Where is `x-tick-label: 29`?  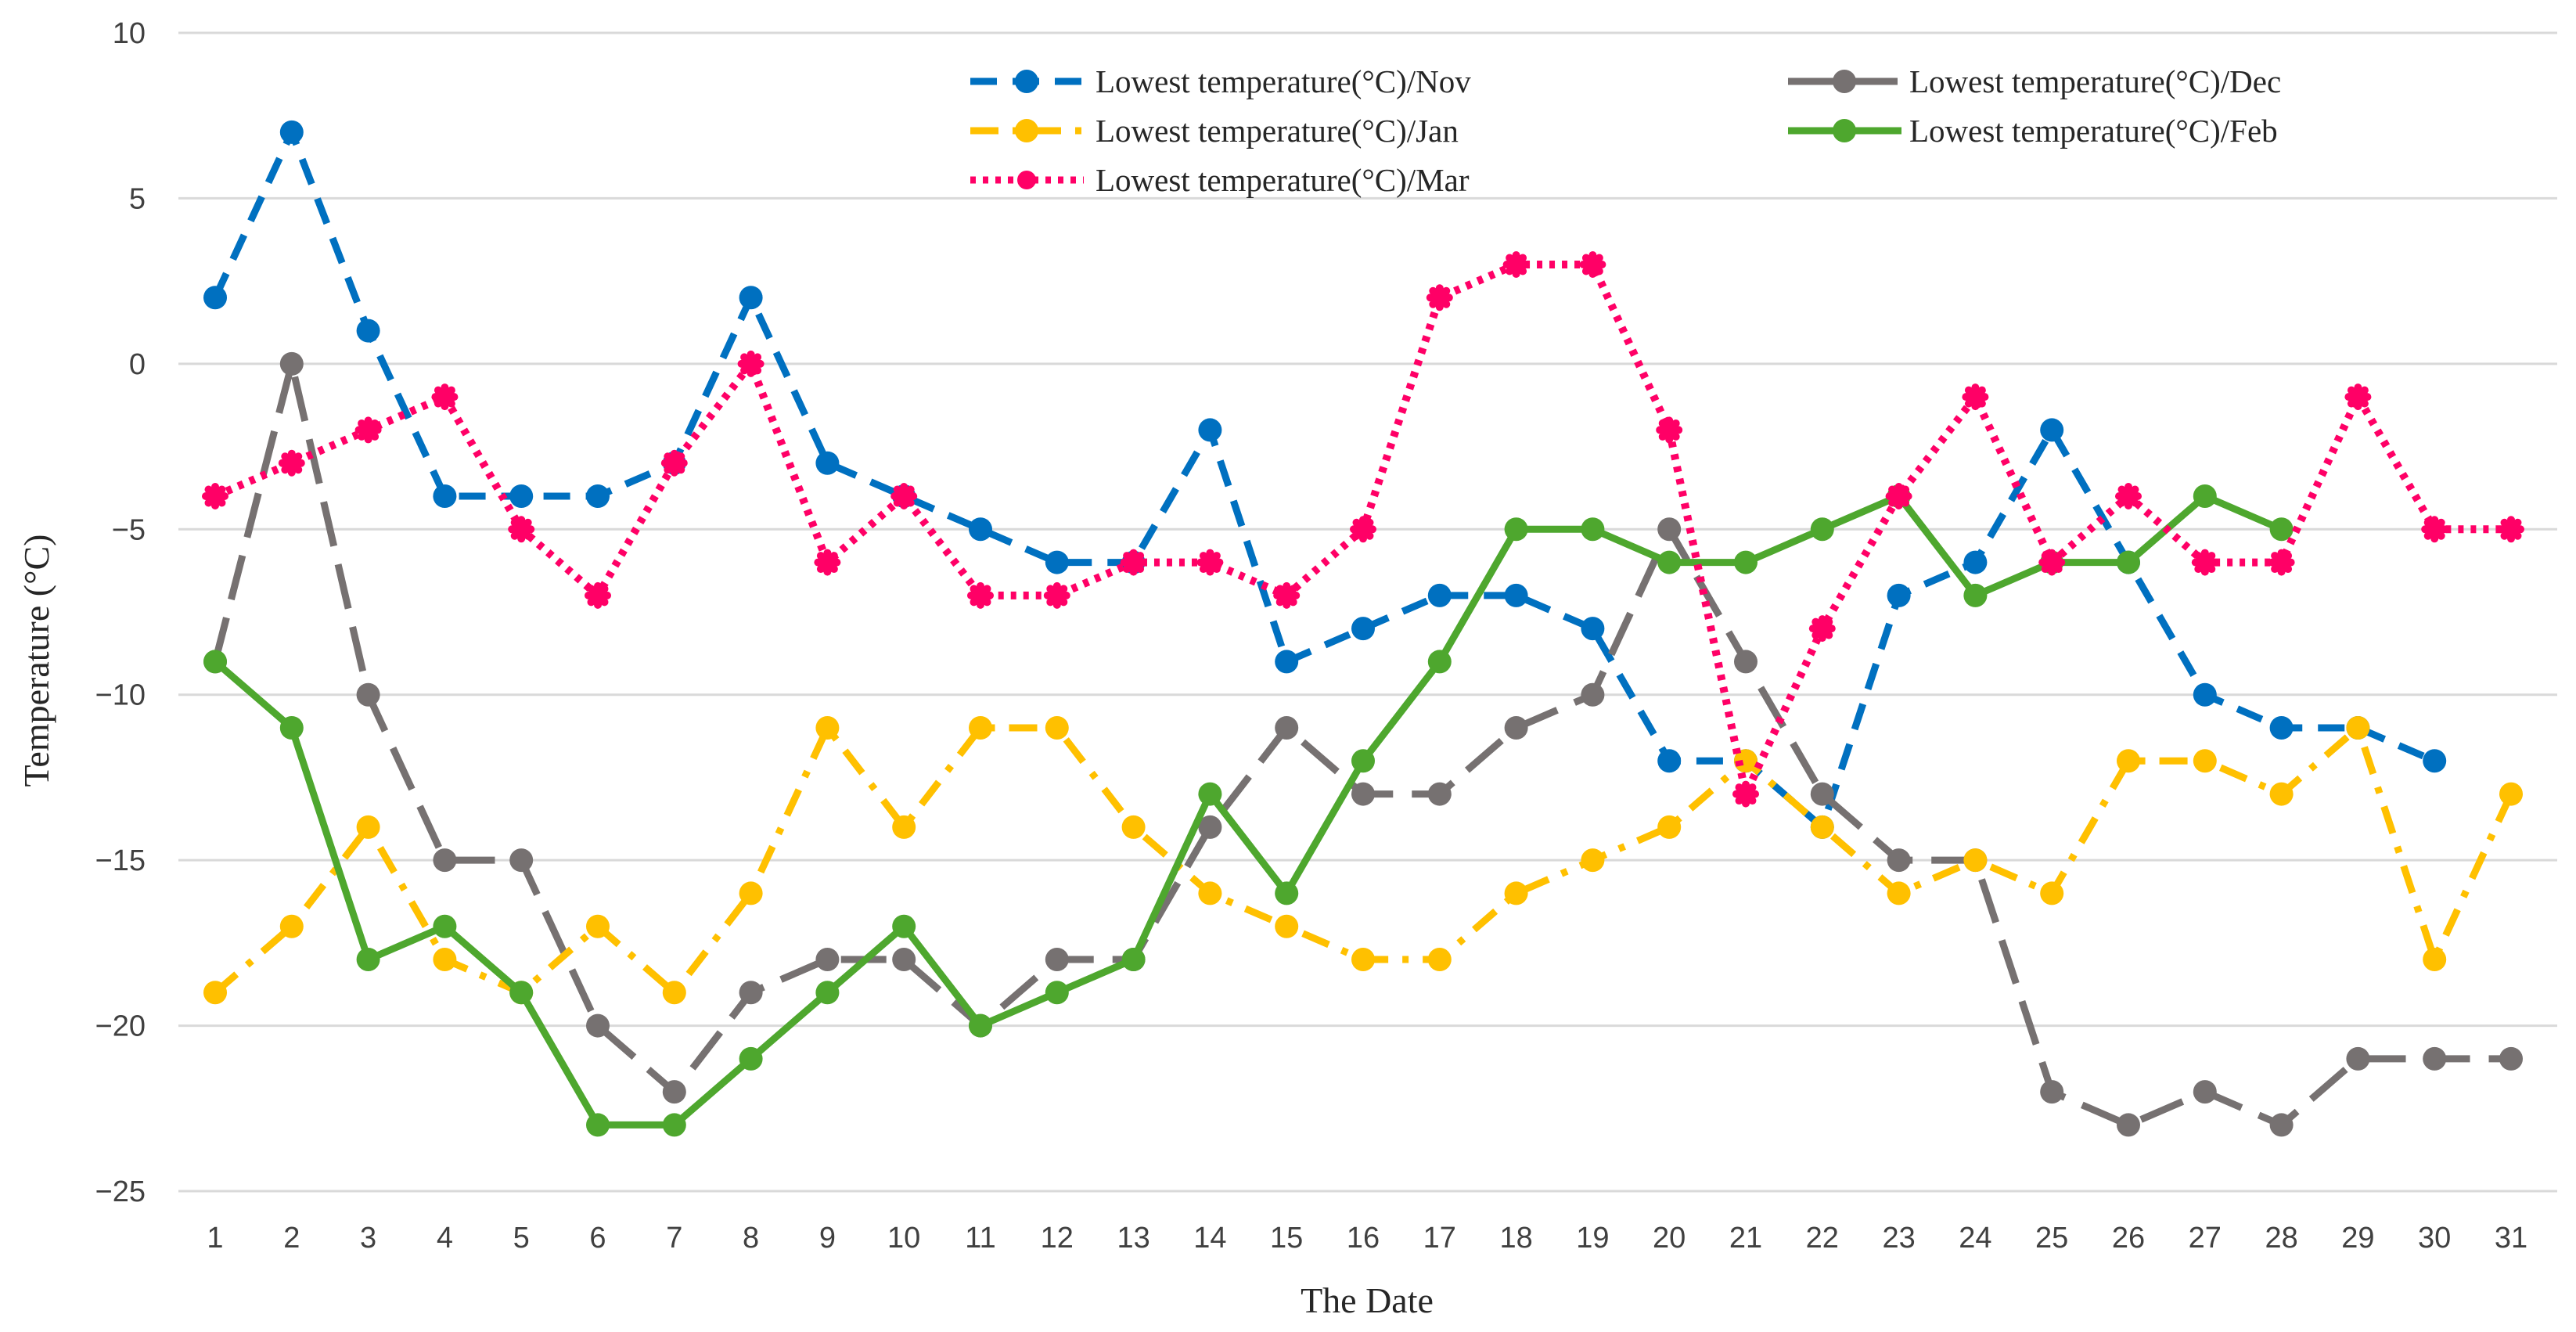
x-tick-label: 29 is located at coordinates (2358, 1238).